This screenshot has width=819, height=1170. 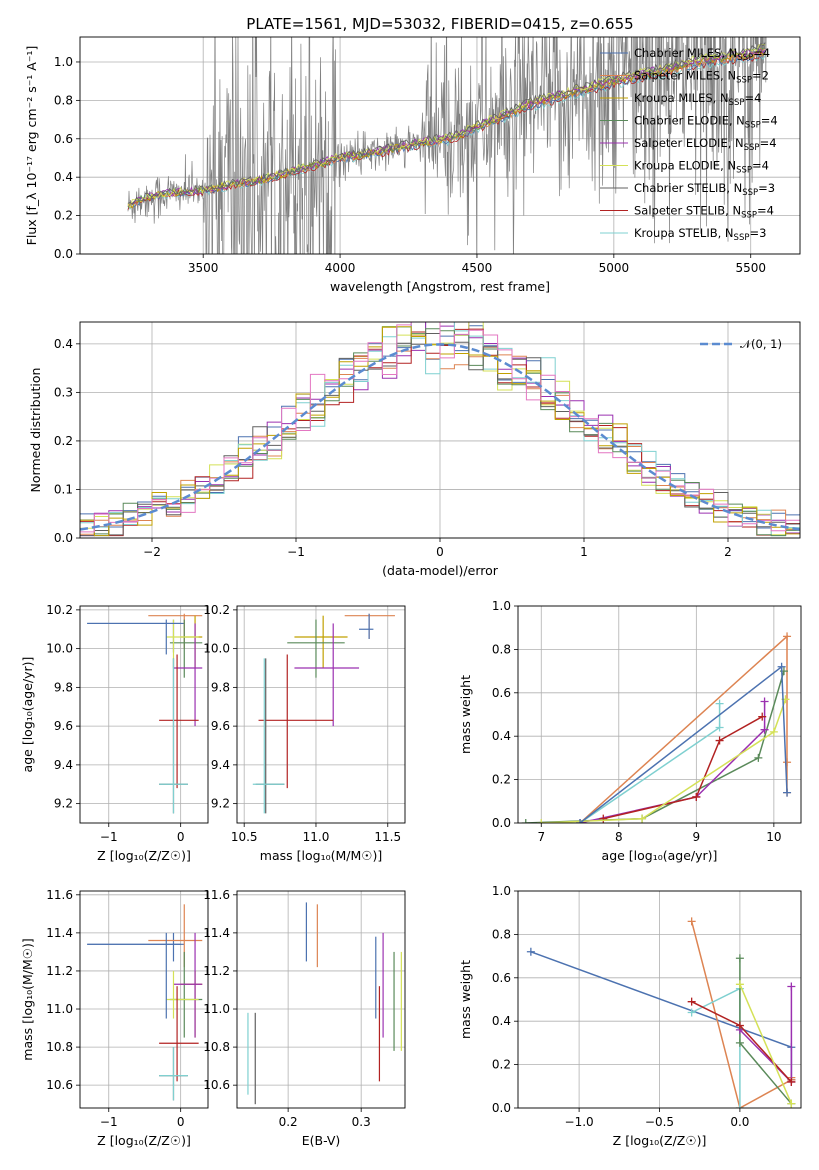 I want to click on weight-vs-Z-plot-area, so click(x=661, y=1012).